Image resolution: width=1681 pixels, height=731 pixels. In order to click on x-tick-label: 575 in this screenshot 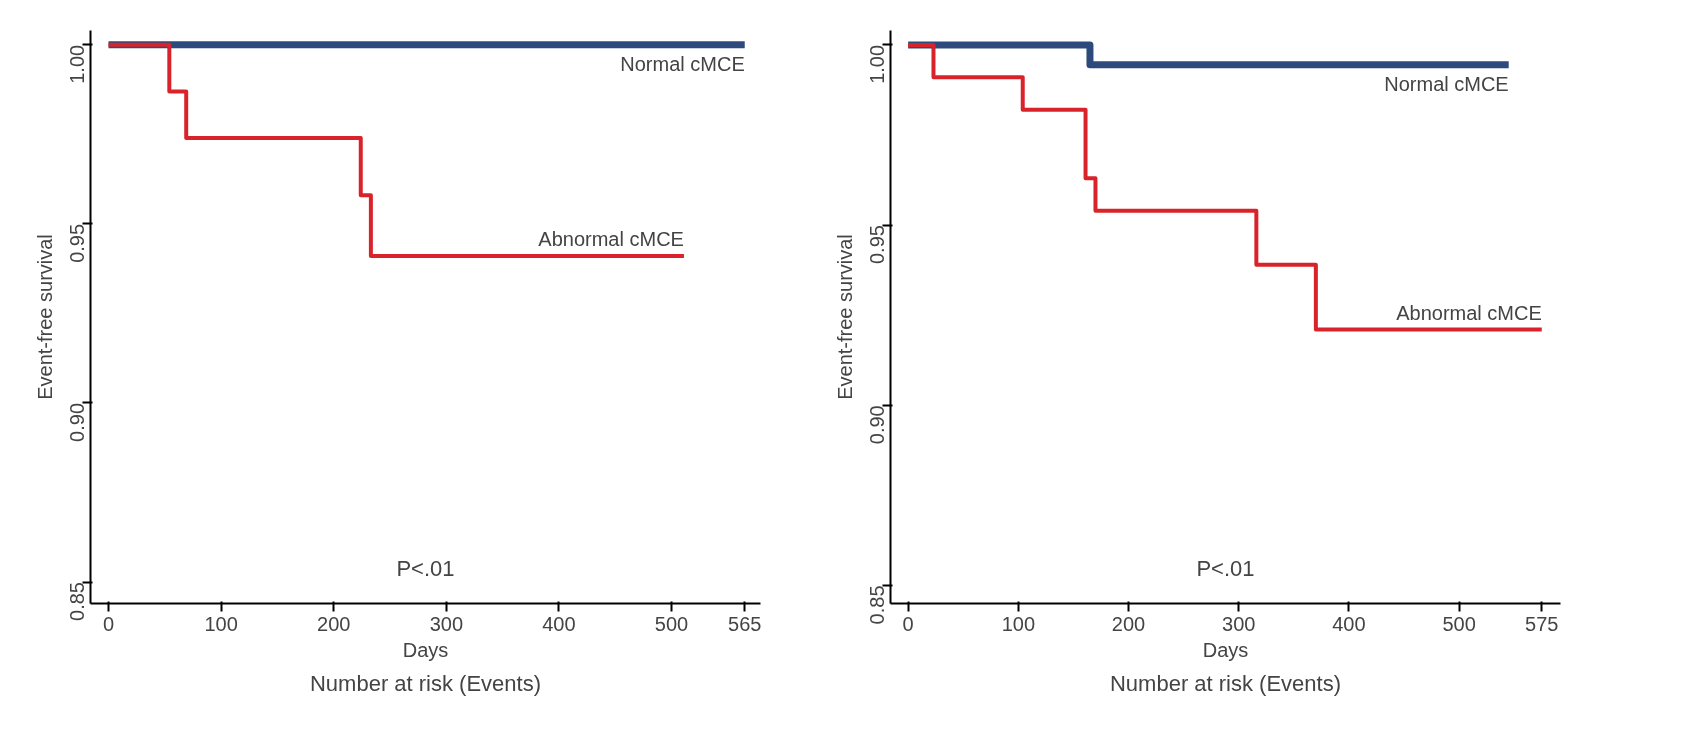, I will do `click(1542, 623)`.